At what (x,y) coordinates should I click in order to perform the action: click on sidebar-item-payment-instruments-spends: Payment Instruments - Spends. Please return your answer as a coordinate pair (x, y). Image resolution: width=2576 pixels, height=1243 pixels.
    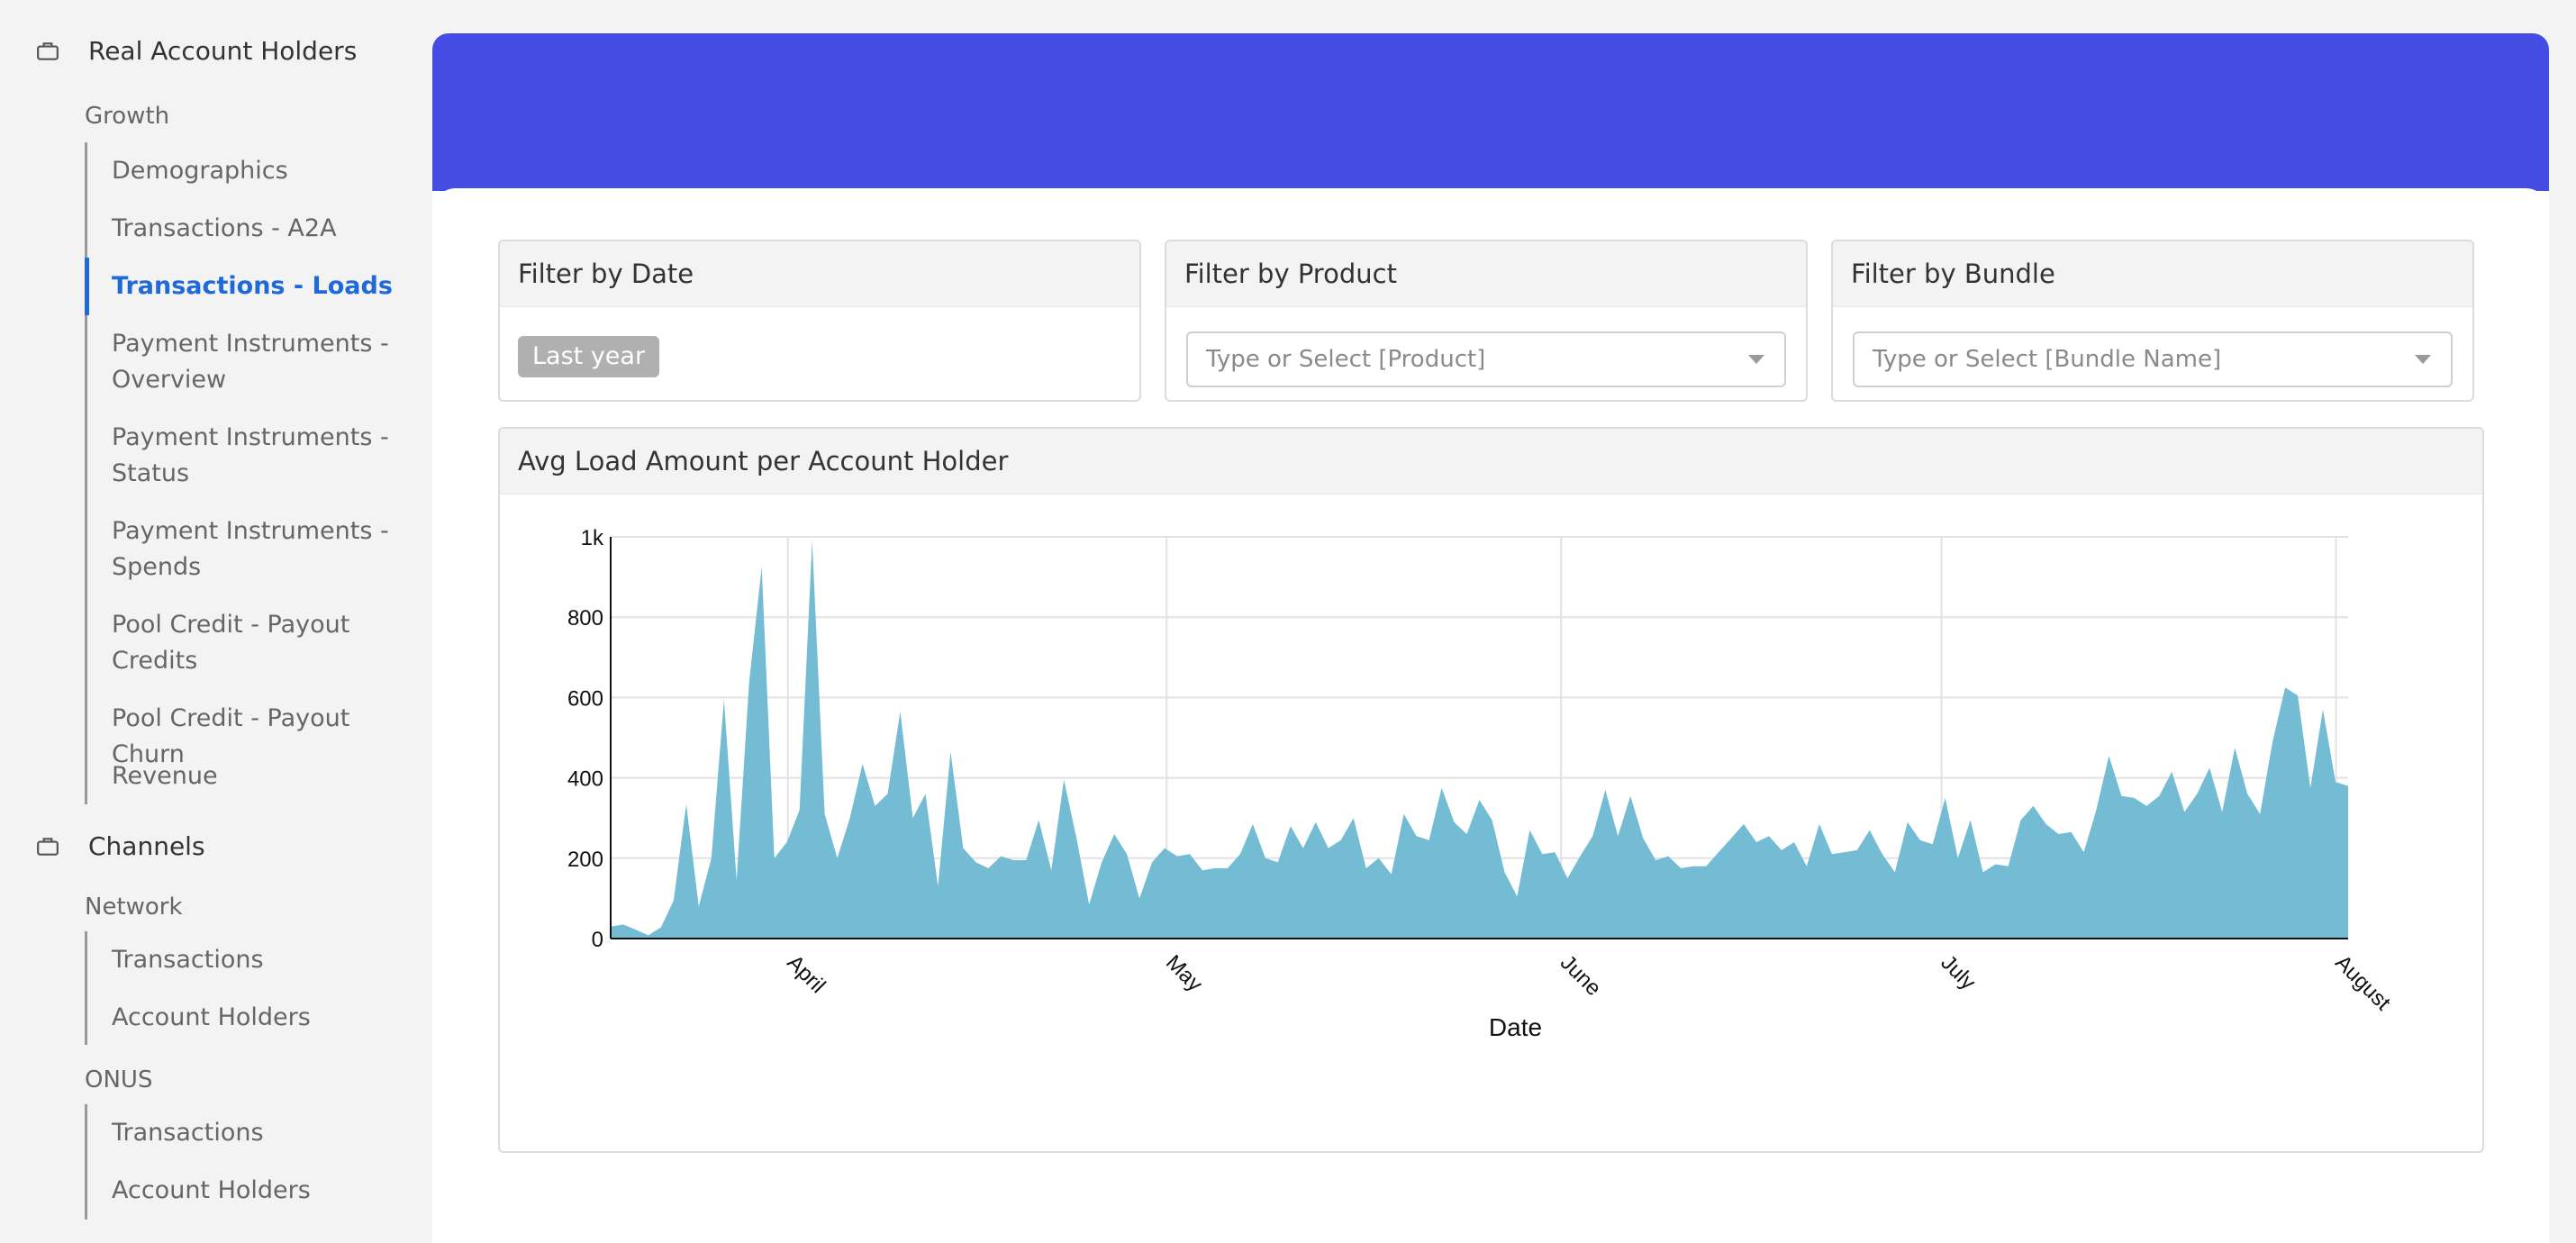
    Looking at the image, I should click on (250, 549).